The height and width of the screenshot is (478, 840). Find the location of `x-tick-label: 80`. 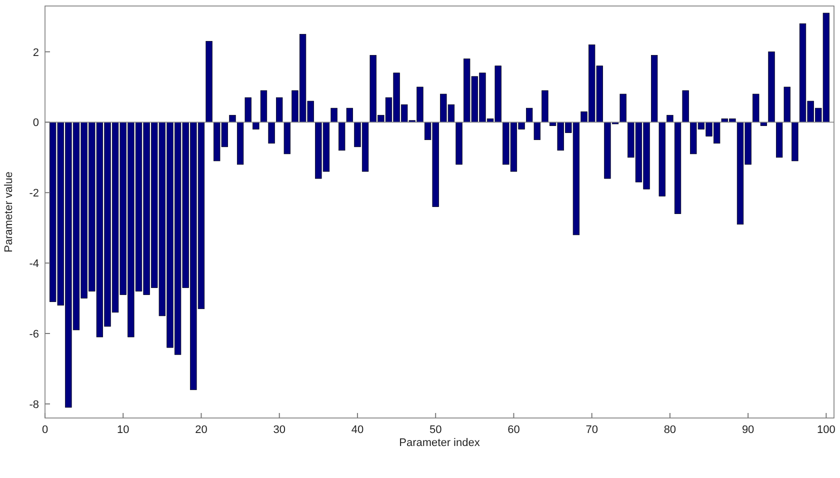

x-tick-label: 80 is located at coordinates (670, 430).